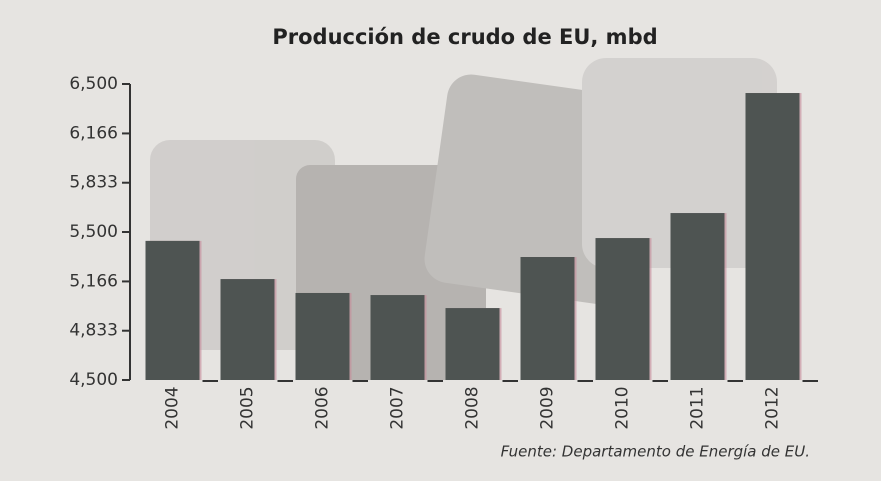 Image resolution: width=881 pixels, height=481 pixels. What do you see at coordinates (93, 84) in the screenshot?
I see `y-tick-label: 6,500` at bounding box center [93, 84].